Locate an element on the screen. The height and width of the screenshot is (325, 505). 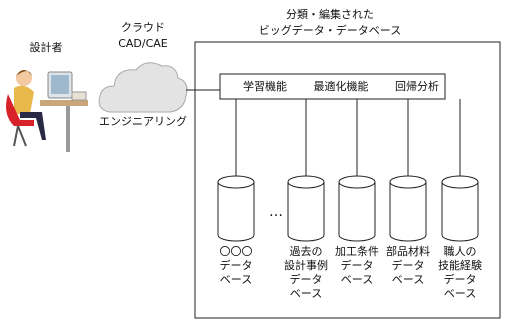
database-label: 加工条件 is located at coordinates (357, 251).